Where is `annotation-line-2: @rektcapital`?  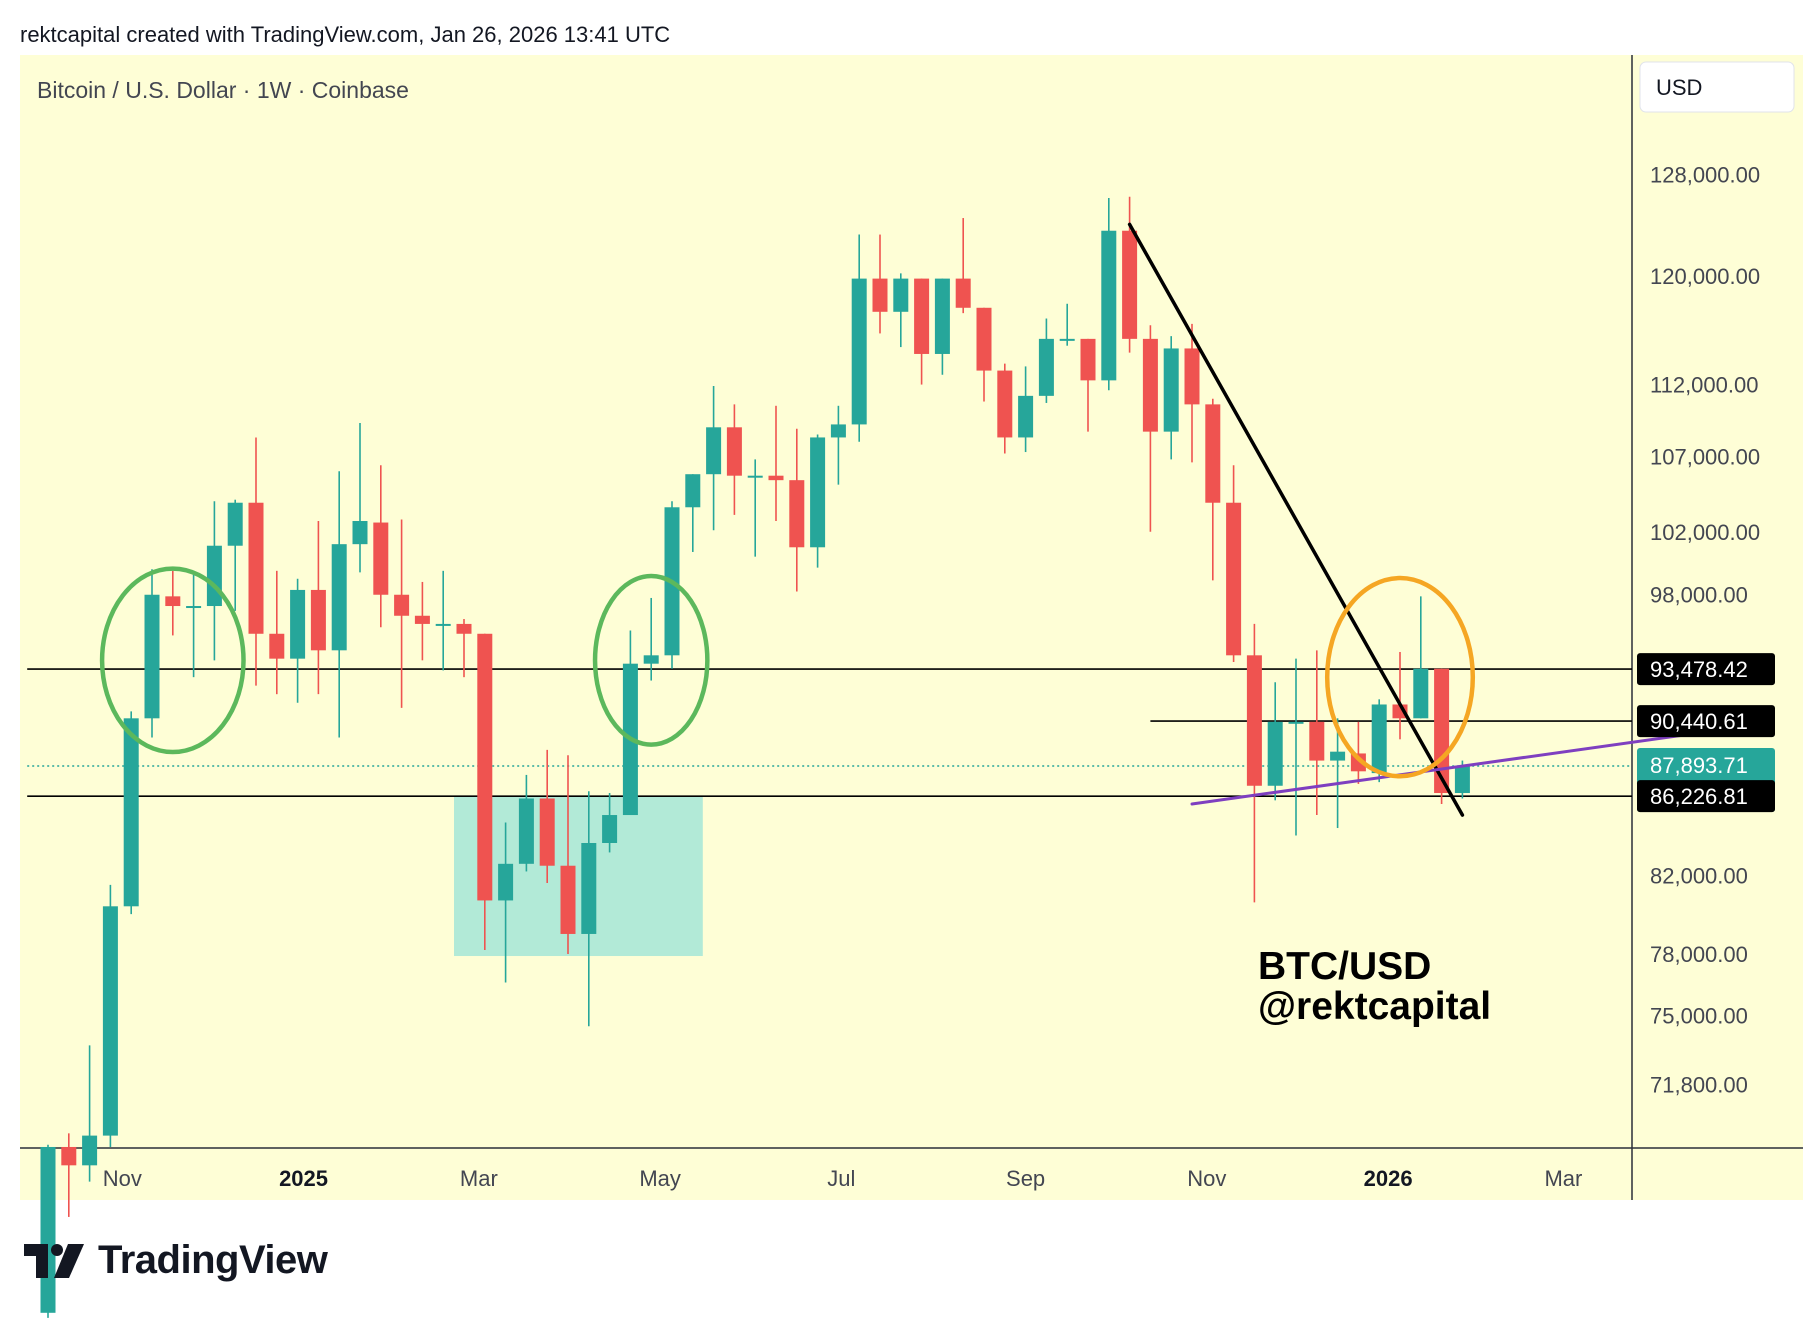
annotation-line-2: @rektcapital is located at coordinates (1374, 1006).